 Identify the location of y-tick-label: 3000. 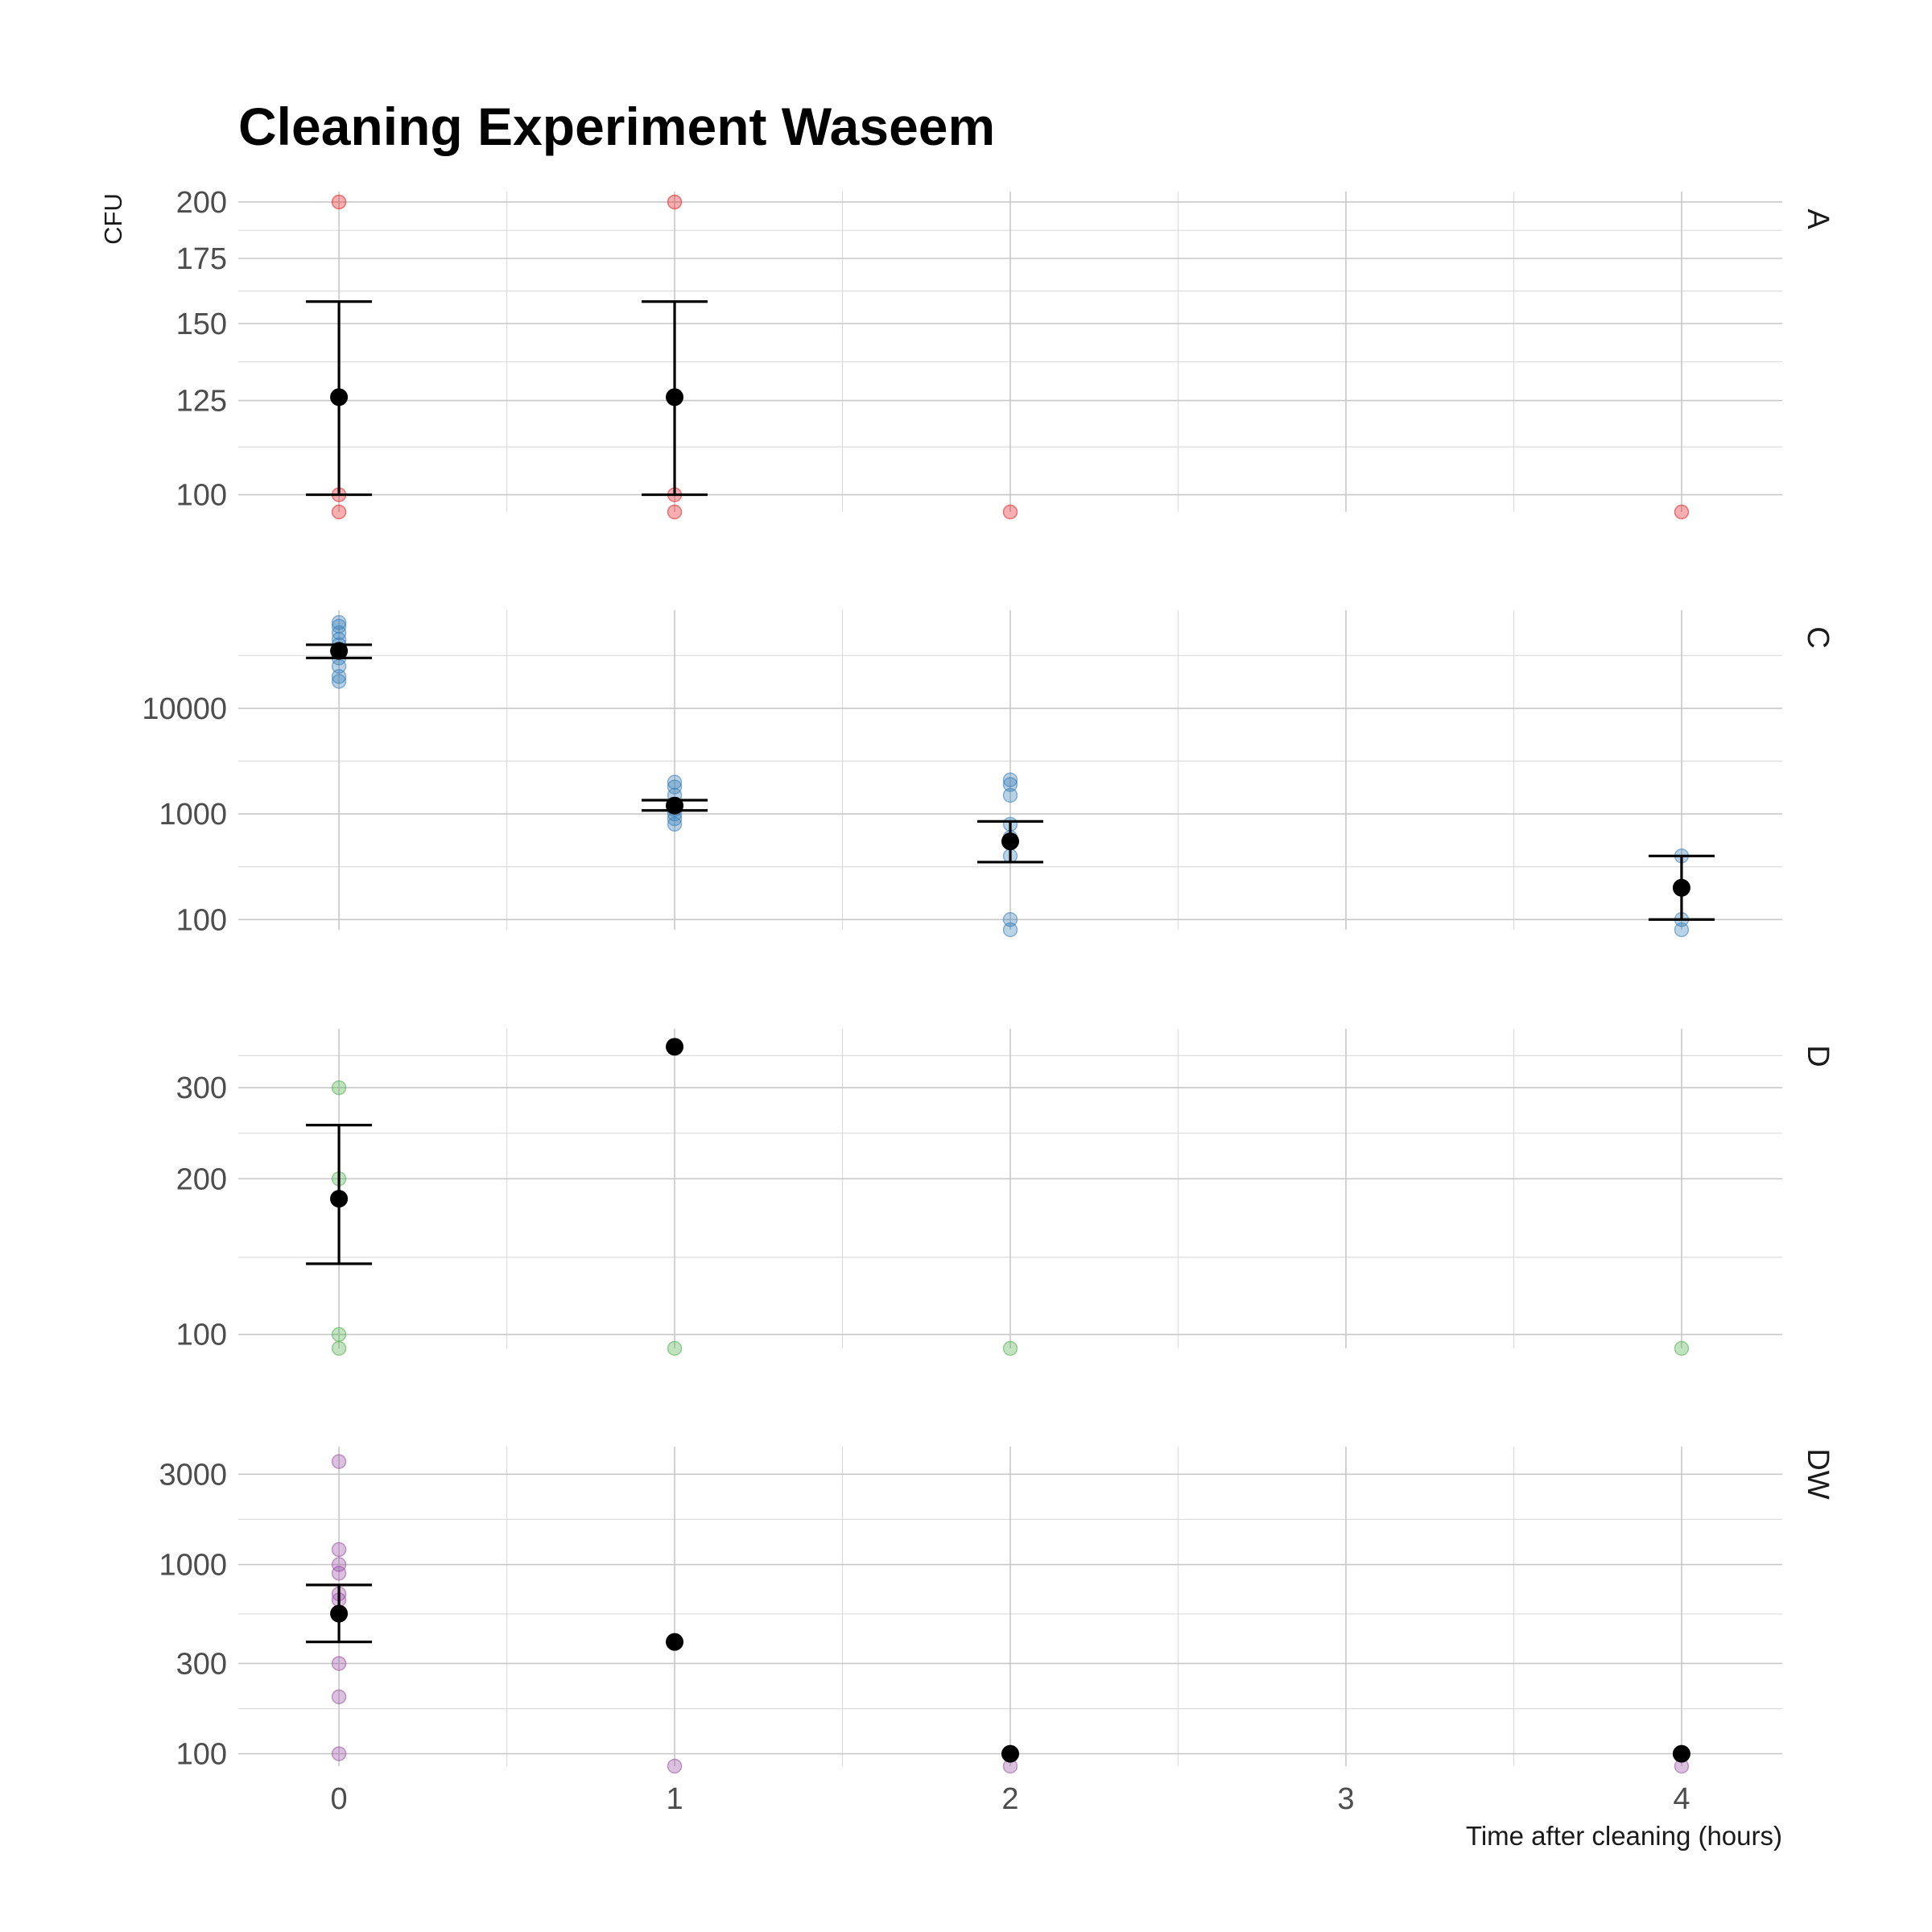
(193, 1475).